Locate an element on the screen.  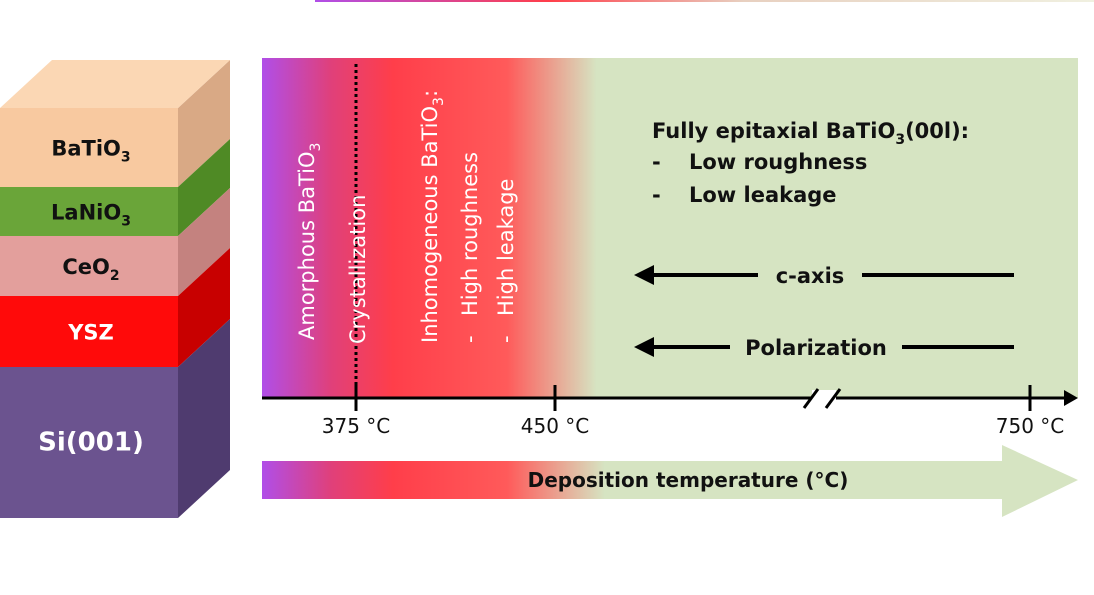
layer-top-face is located at coordinates (115, 84).